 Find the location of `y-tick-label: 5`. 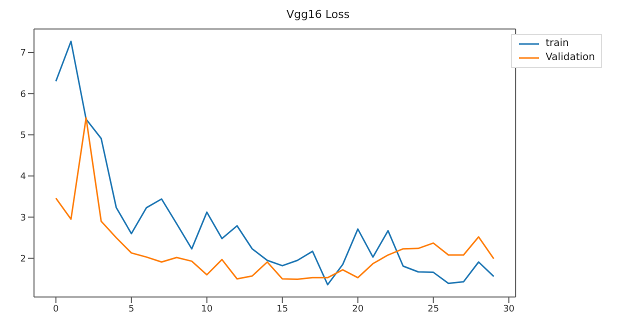

y-tick-label: 5 is located at coordinates (23, 135).